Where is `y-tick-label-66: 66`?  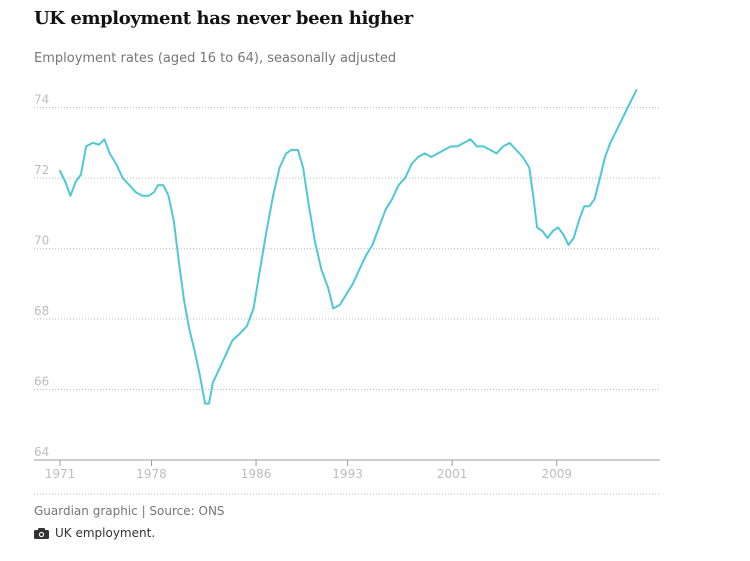
y-tick-label-66: 66 is located at coordinates (41, 382).